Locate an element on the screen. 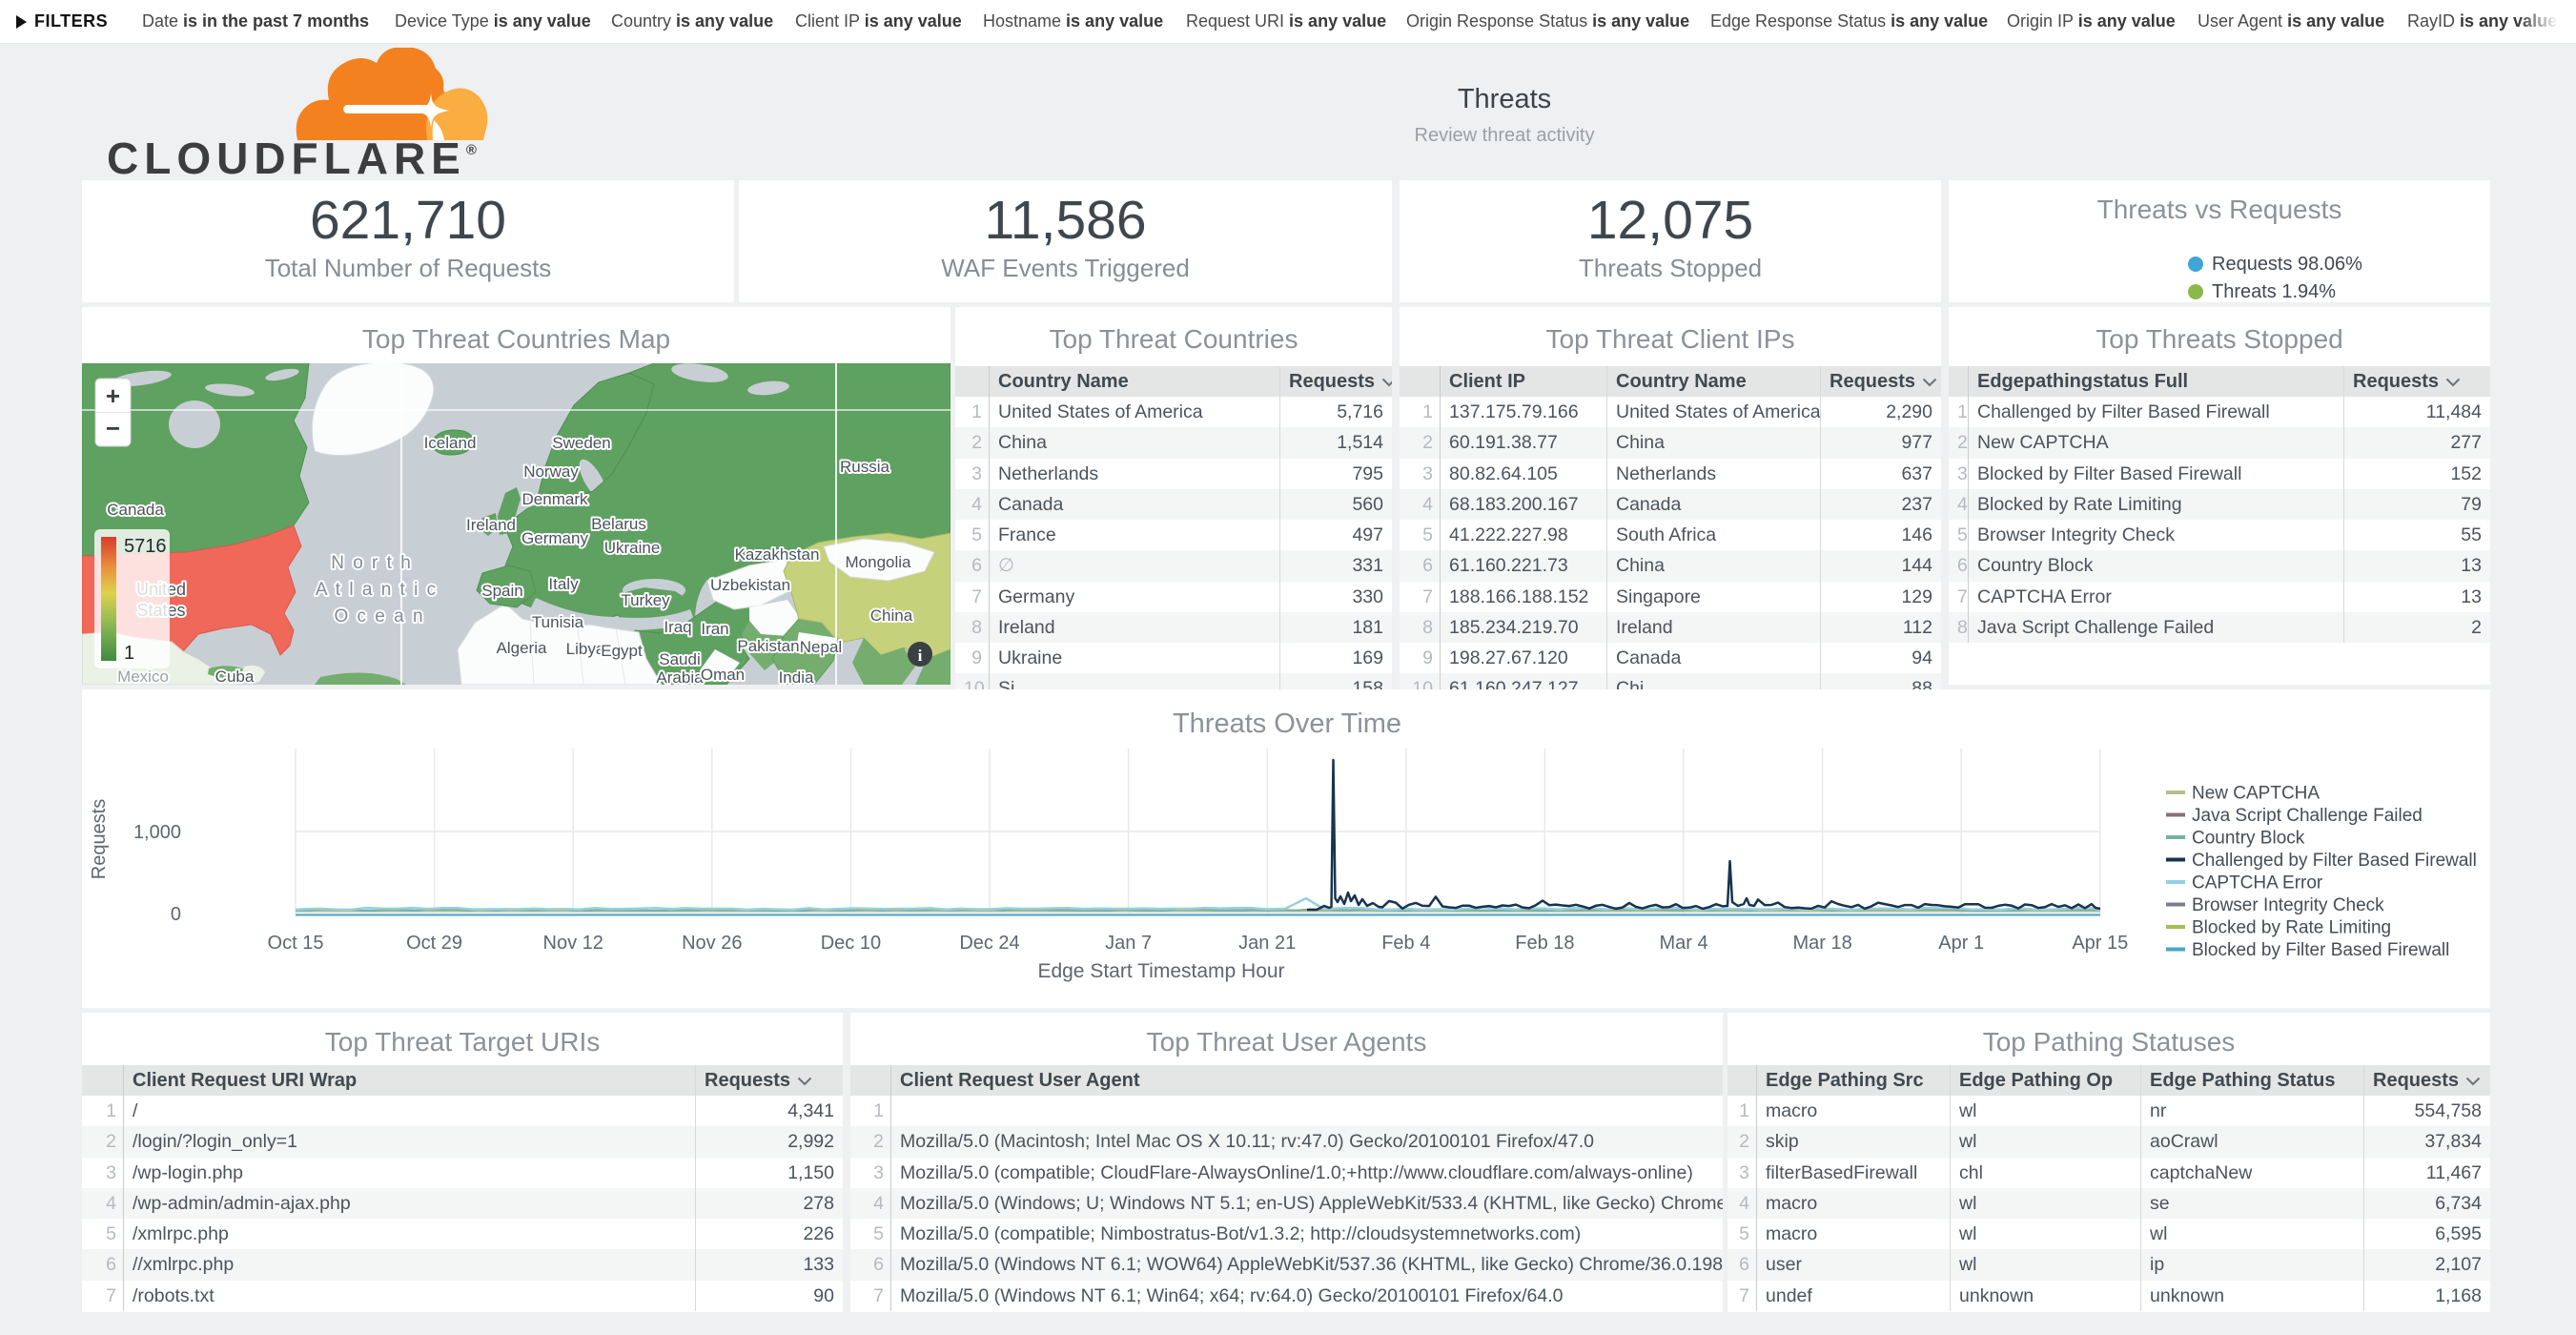 This screenshot has height=1335, width=2576. svg-text: Nepal is located at coordinates (821, 647).